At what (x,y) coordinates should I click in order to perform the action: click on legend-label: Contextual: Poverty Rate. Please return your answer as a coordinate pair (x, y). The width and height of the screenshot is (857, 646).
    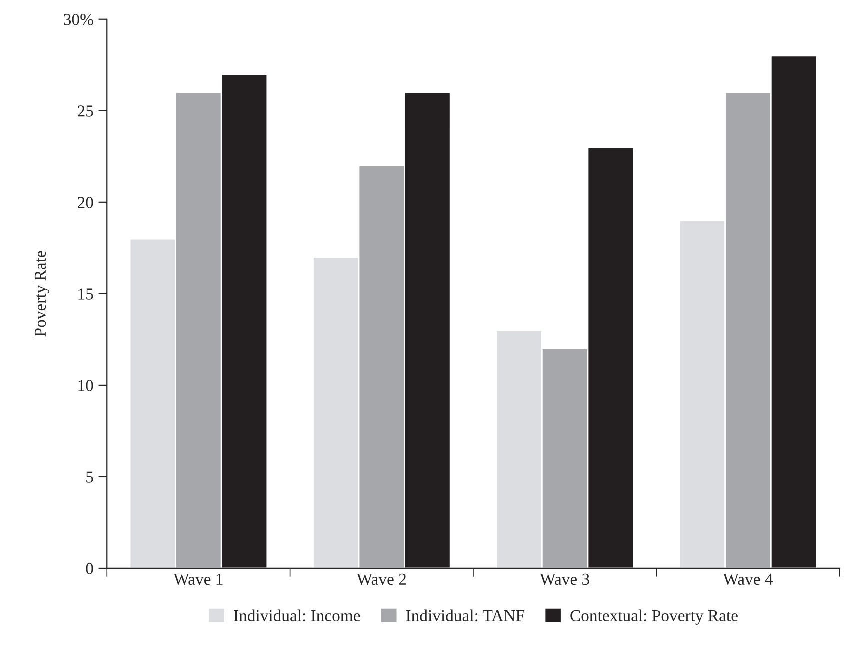
    Looking at the image, I should click on (654, 617).